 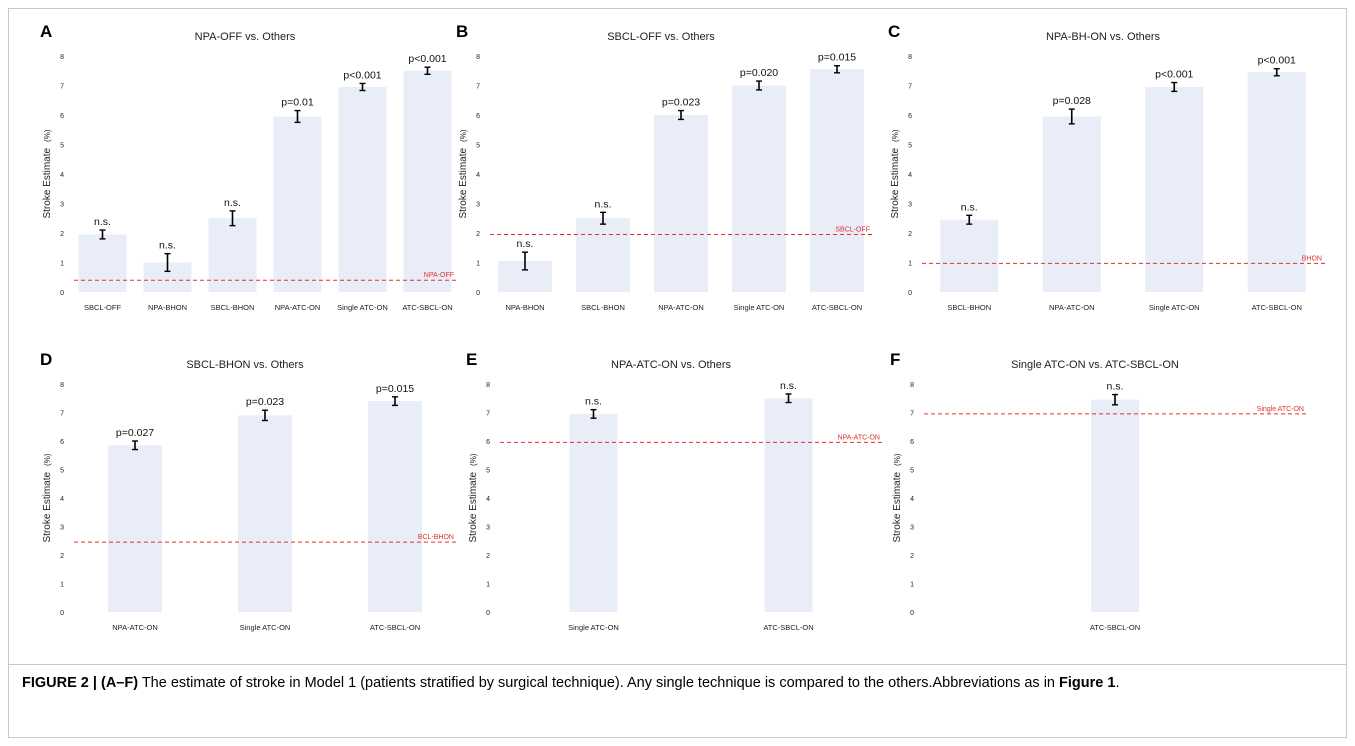 What do you see at coordinates (852, 229) in the screenshot?
I see `reference-line-label: SBCL-OFF` at bounding box center [852, 229].